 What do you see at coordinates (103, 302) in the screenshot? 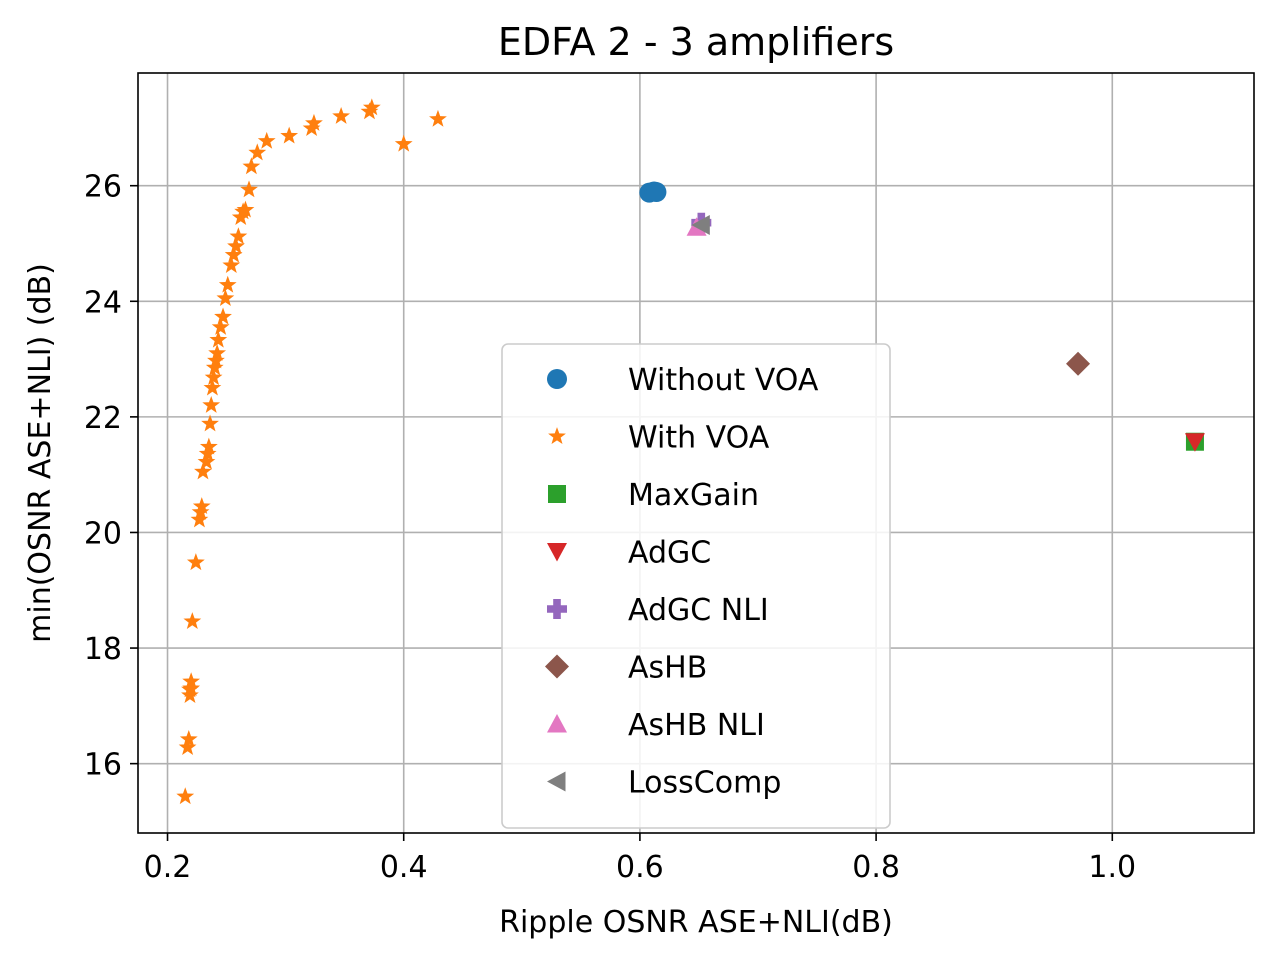
I see `y-tick-label: 24` at bounding box center [103, 302].